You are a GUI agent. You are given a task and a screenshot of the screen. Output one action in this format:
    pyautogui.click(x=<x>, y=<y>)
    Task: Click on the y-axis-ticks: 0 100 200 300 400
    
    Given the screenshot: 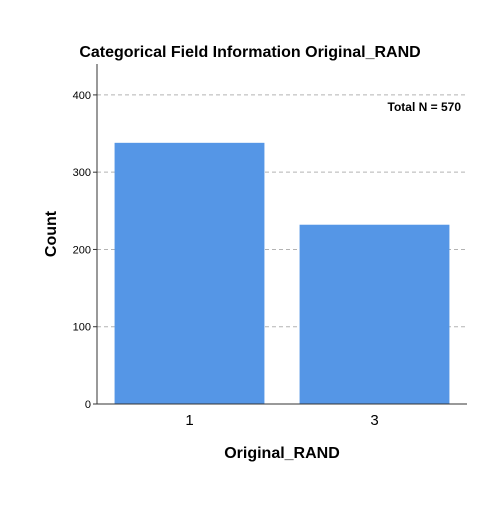 What is the action you would take?
    pyautogui.click(x=85, y=250)
    